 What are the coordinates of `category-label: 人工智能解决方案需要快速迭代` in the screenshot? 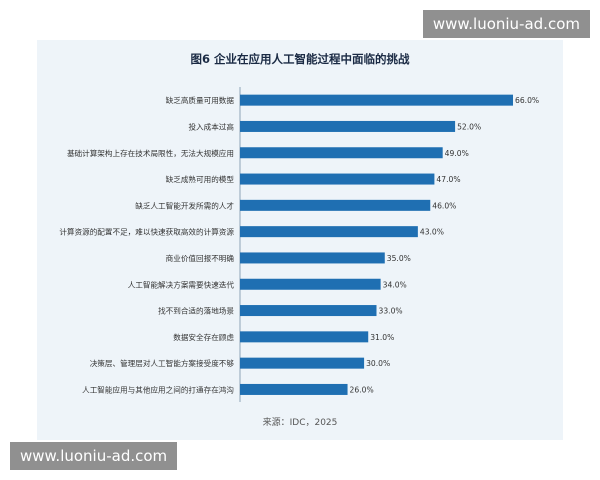 It's located at (181, 284).